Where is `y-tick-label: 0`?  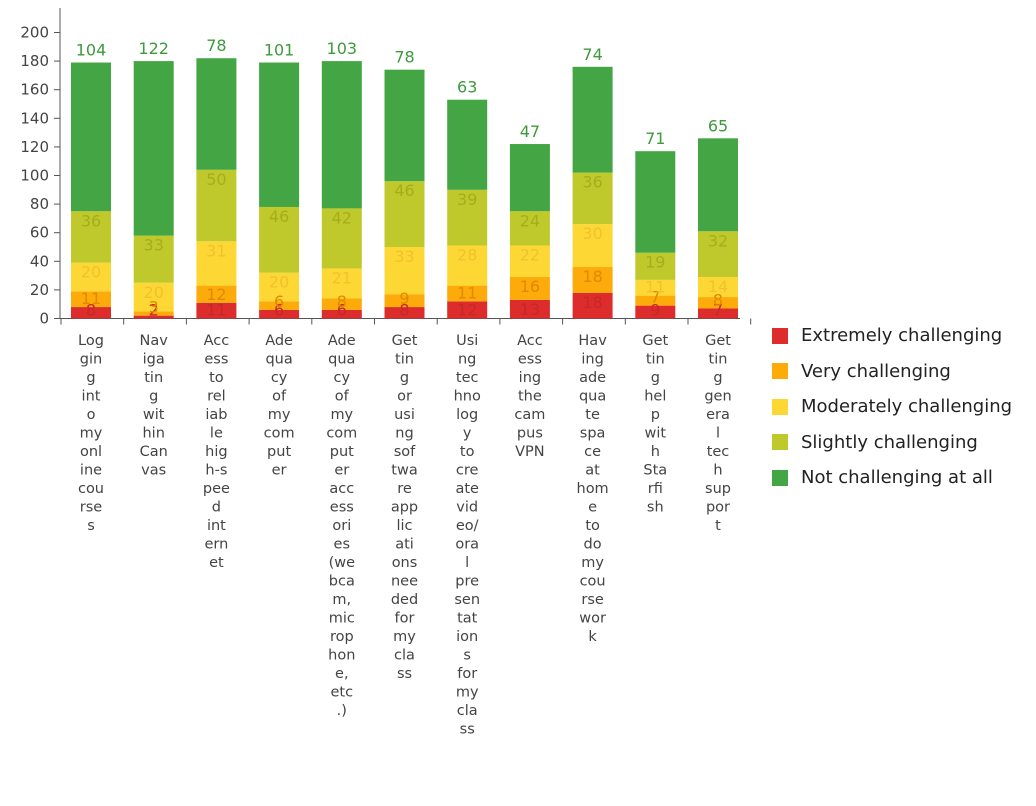
y-tick-label: 0 is located at coordinates (44, 319).